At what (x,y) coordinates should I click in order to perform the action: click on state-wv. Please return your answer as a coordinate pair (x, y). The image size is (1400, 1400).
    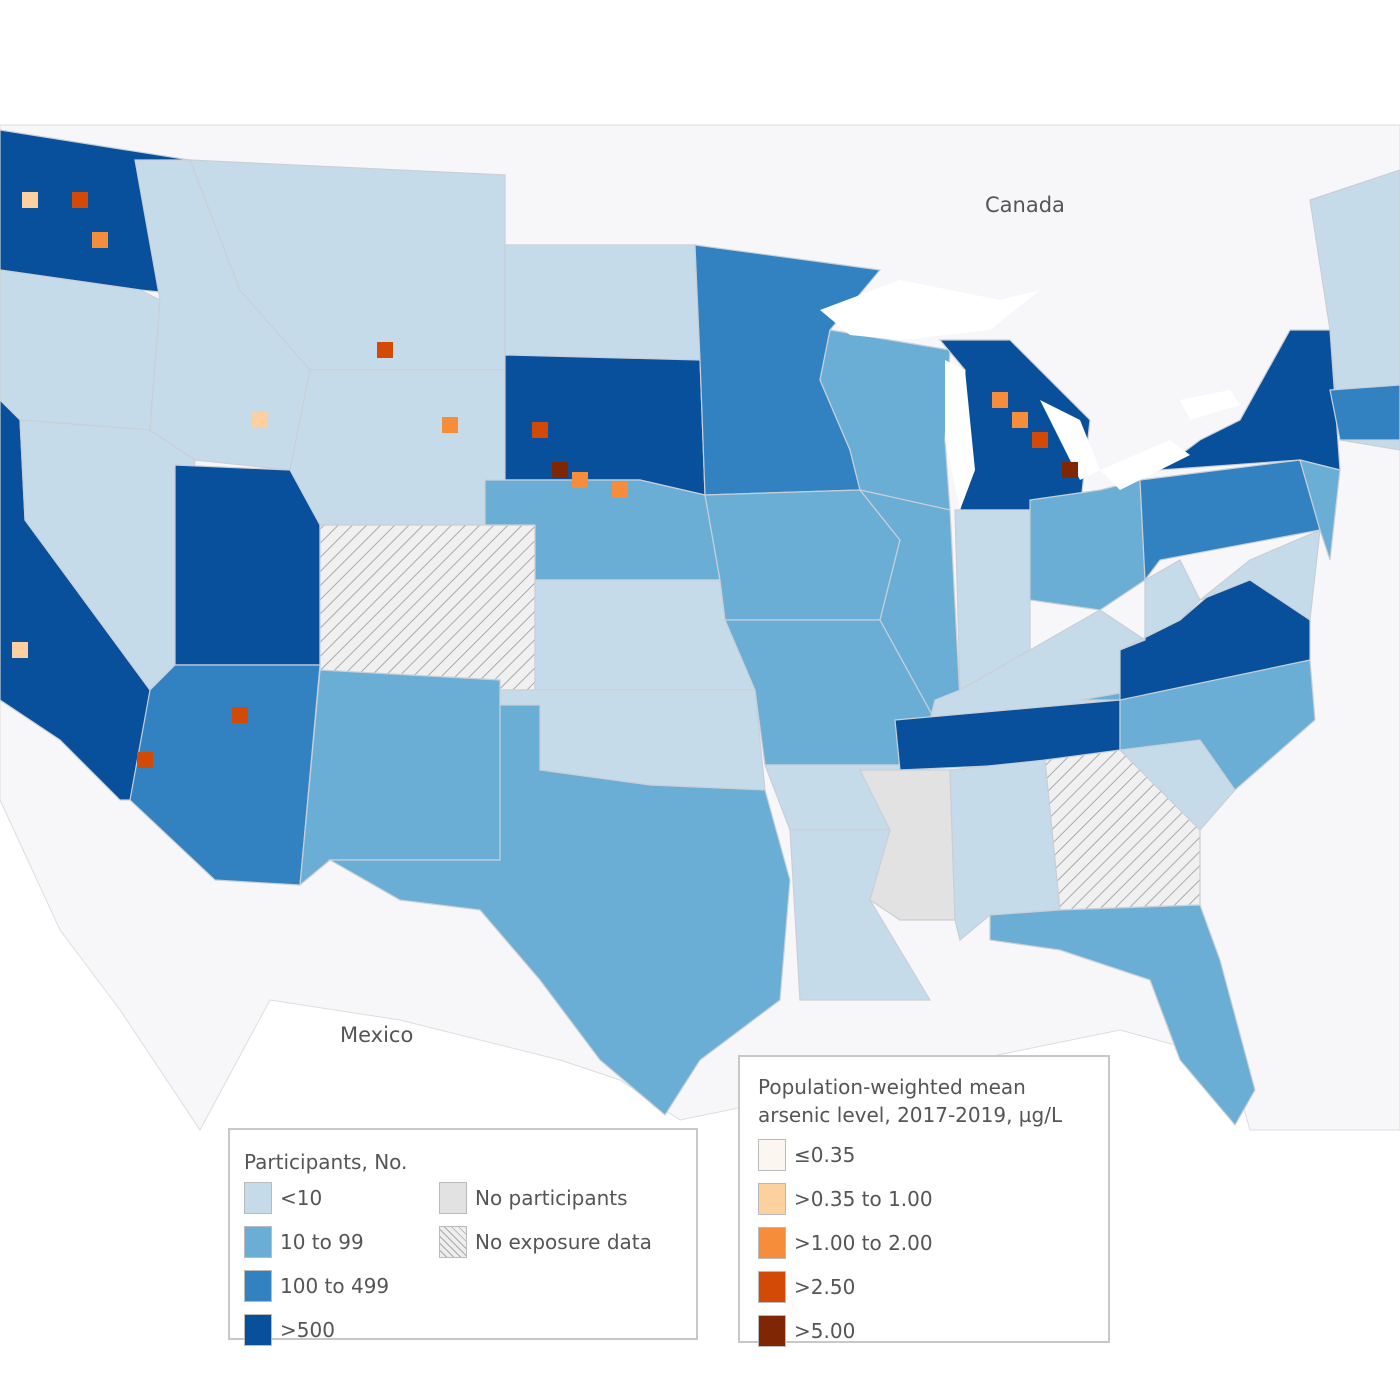
    Looking at the image, I should click on (1160, 605).